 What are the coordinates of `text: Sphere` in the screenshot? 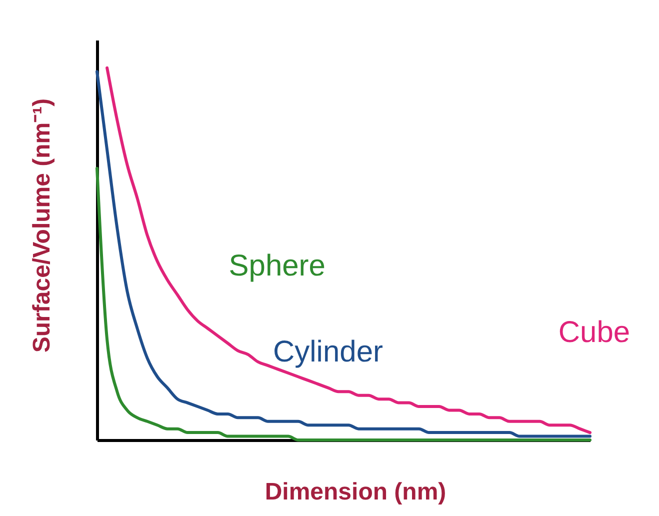 It's located at (277, 266).